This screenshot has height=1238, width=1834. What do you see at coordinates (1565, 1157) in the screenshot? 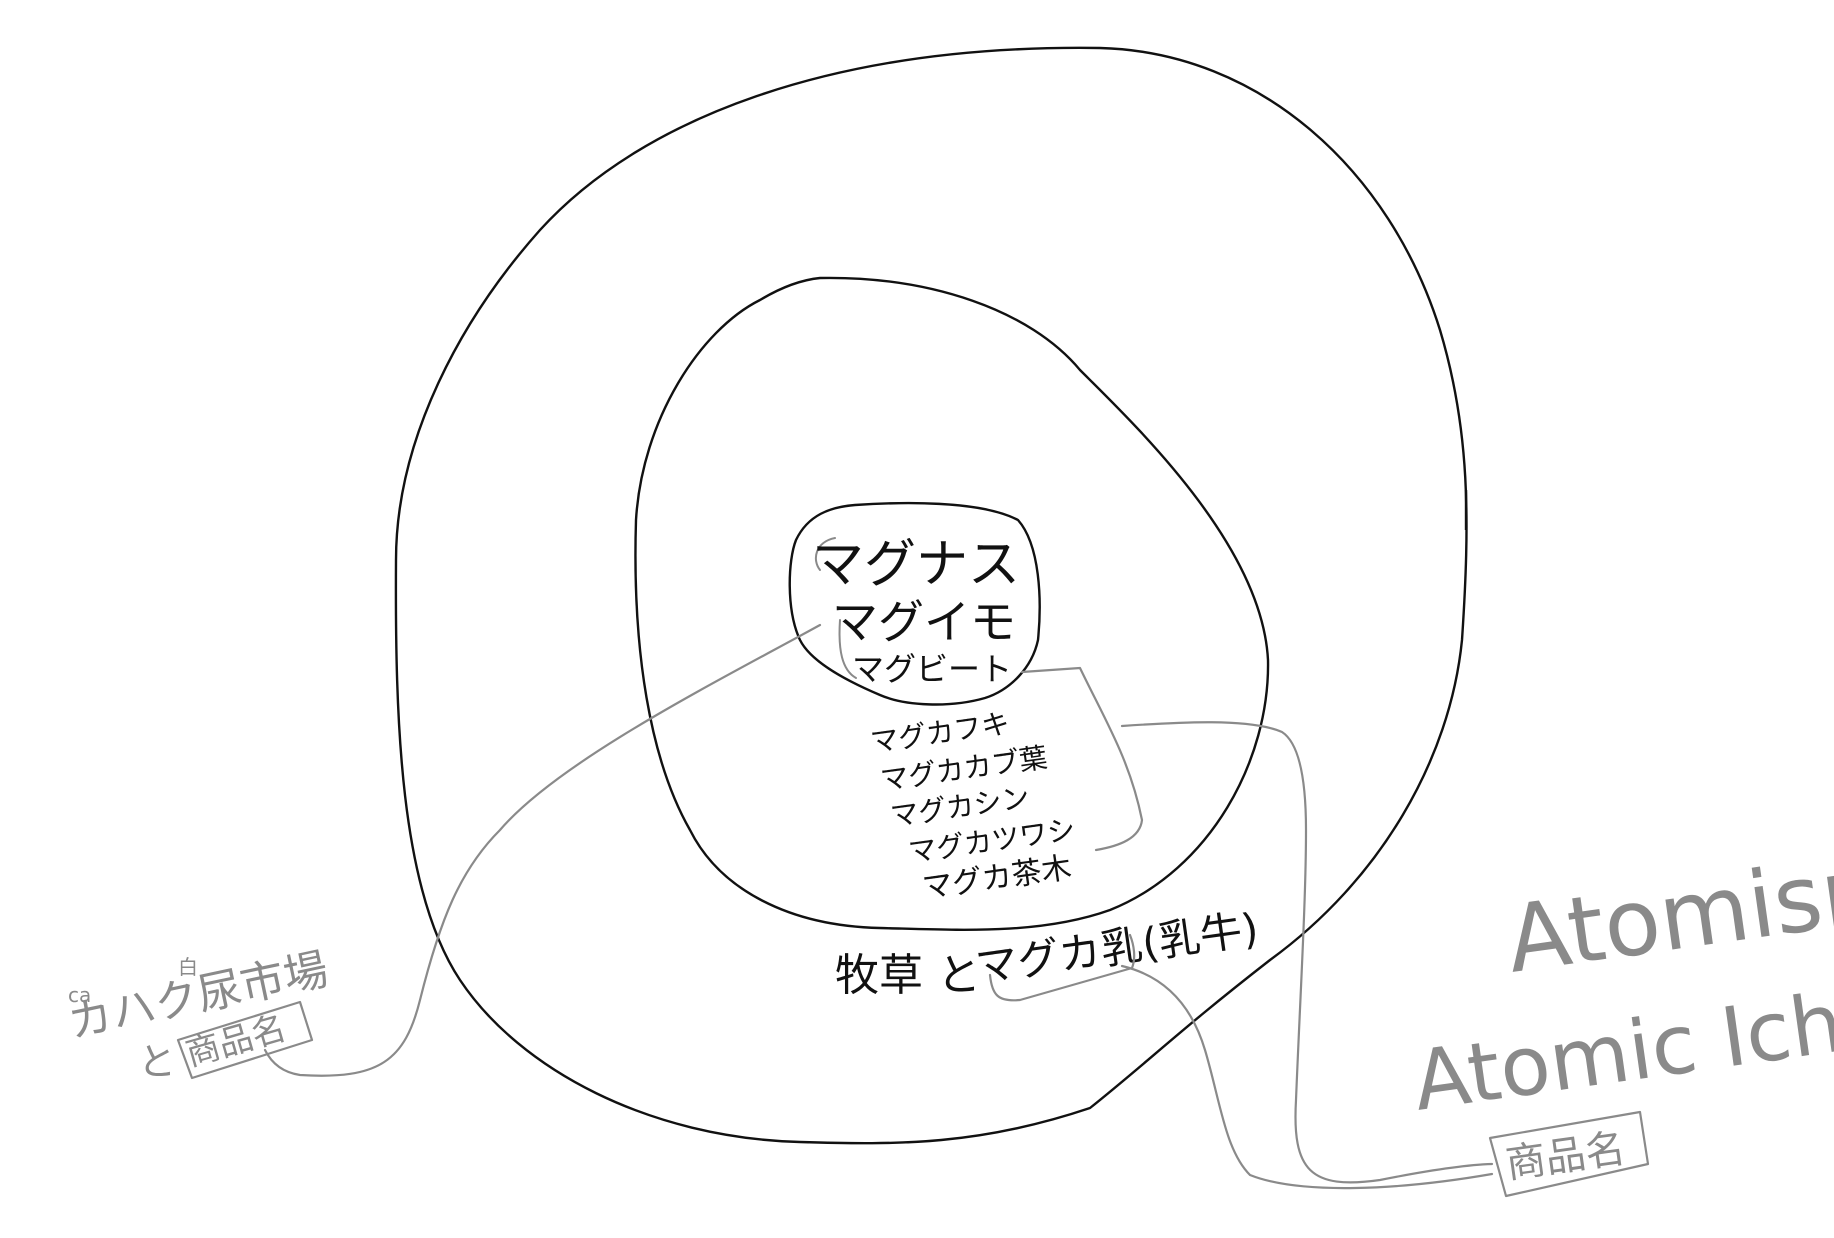
I see `right-annotation-box-text: 商品名` at bounding box center [1565, 1157].